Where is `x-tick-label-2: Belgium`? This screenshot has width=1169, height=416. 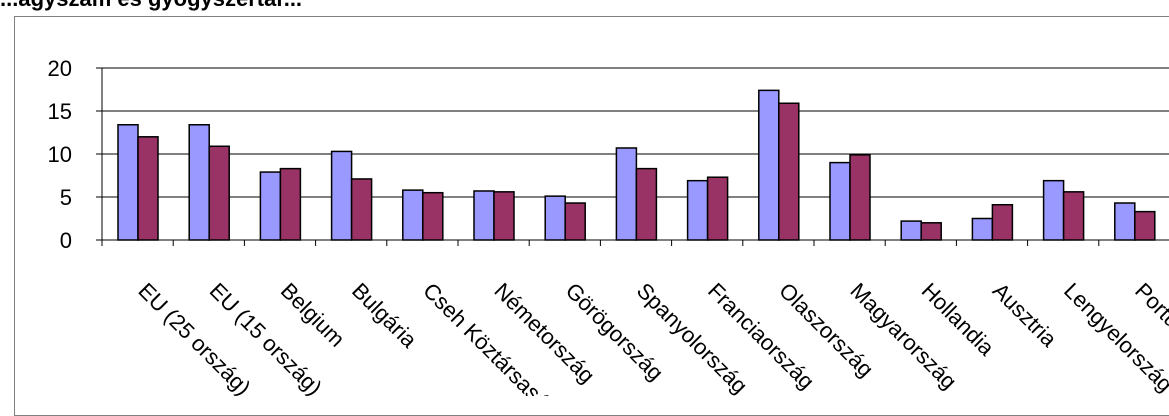 x-tick-label-2: Belgium is located at coordinates (313, 315).